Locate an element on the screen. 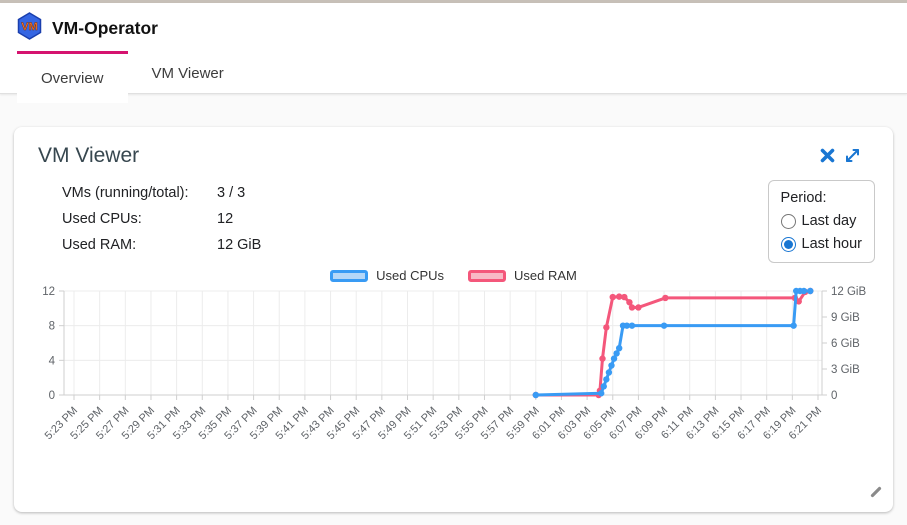 This screenshot has width=907, height=525. tab-overview: Overview is located at coordinates (72, 77).